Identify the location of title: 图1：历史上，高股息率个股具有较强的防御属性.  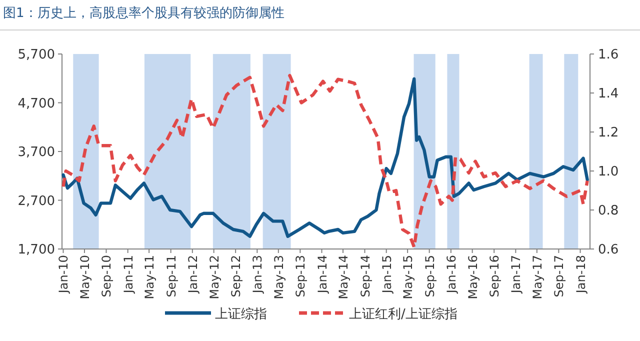
(143, 13).